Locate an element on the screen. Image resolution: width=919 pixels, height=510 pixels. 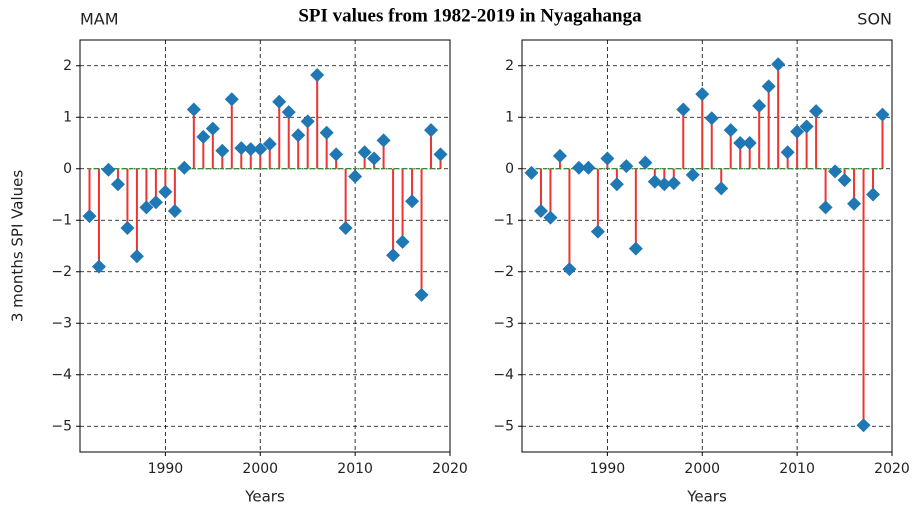
x-tick-label: 1990 is located at coordinates (166, 469).